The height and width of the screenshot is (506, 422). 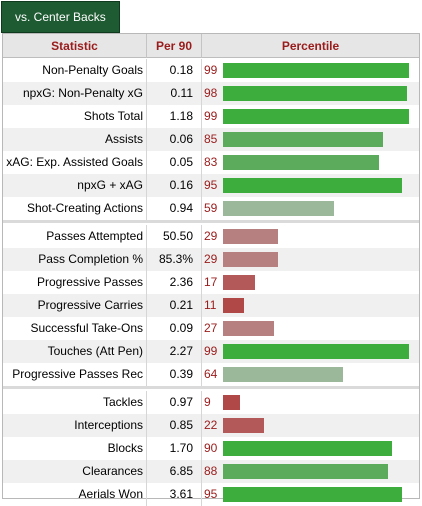 I want to click on per90-value: 0.21, so click(x=181, y=305).